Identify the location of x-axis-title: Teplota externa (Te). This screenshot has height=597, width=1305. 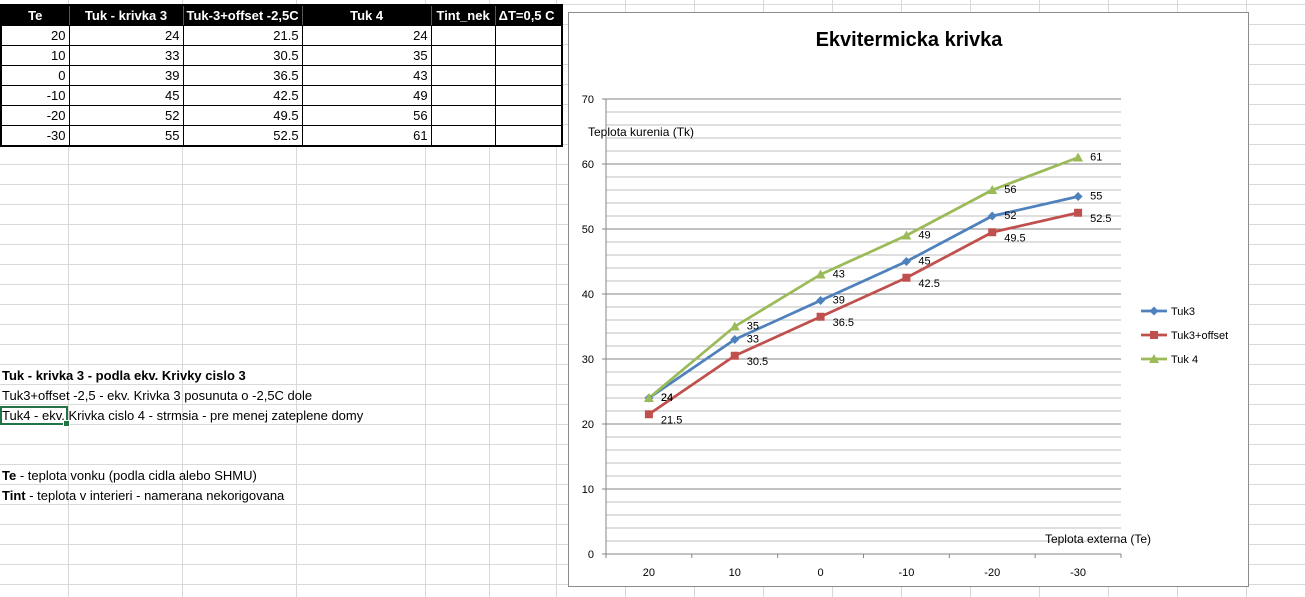
(1098, 539).